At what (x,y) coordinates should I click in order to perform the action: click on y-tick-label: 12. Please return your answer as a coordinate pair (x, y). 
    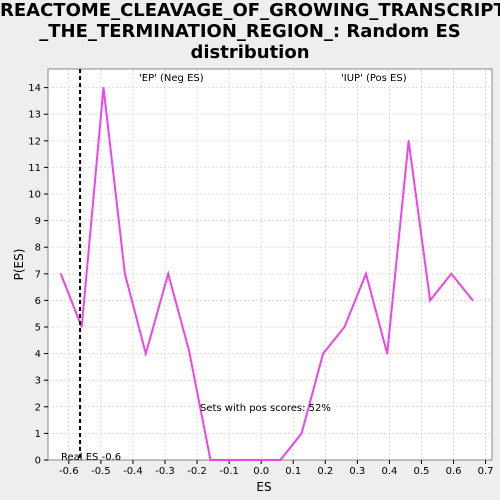
    Looking at the image, I should click on (34, 141).